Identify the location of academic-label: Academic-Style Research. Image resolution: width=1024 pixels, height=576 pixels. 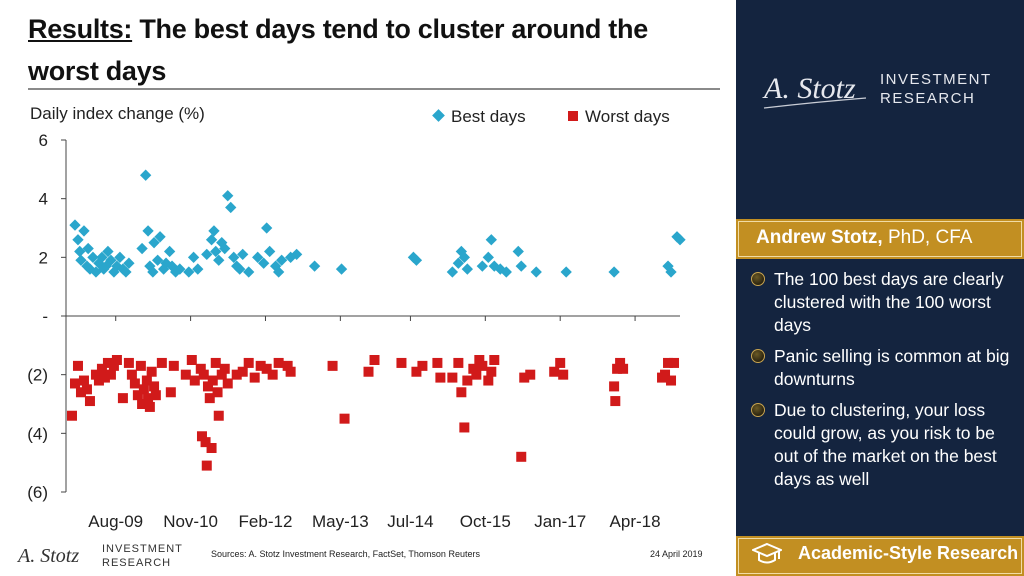
(908, 553).